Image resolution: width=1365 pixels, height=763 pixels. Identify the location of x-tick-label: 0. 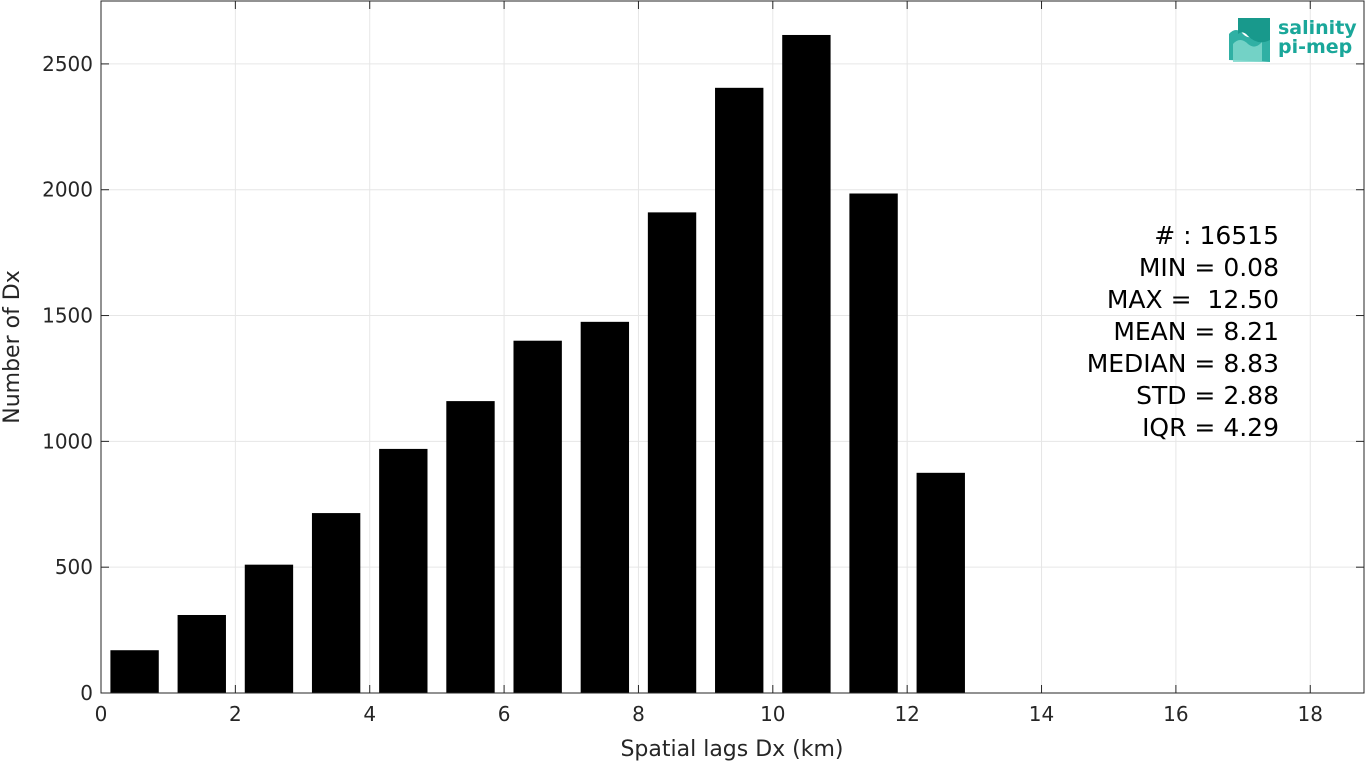
(101, 714).